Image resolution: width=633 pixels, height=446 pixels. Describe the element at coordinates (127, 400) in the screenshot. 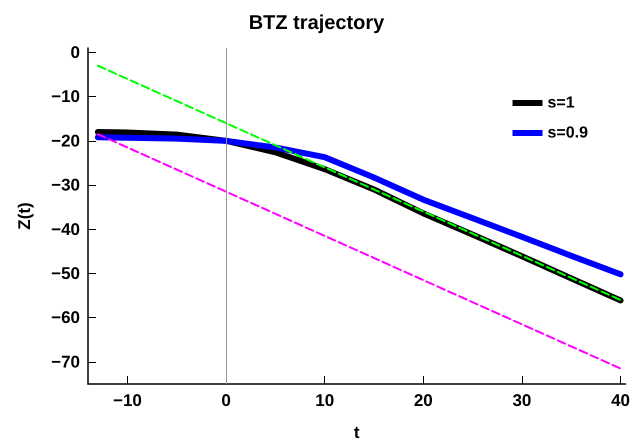

I see `x-tick-label: −10` at that location.